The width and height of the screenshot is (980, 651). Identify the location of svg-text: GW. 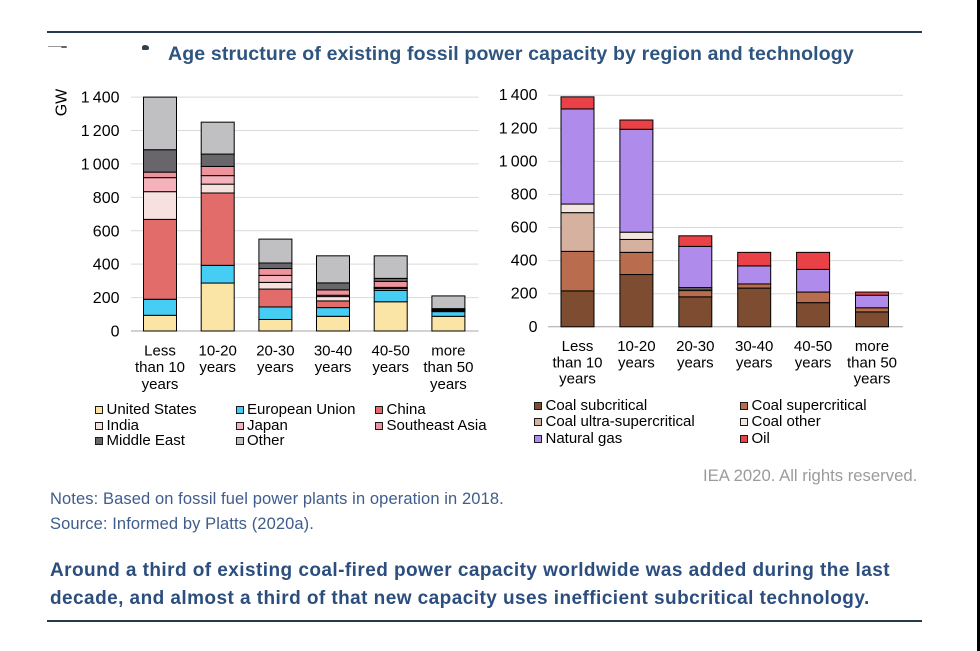
(62, 102).